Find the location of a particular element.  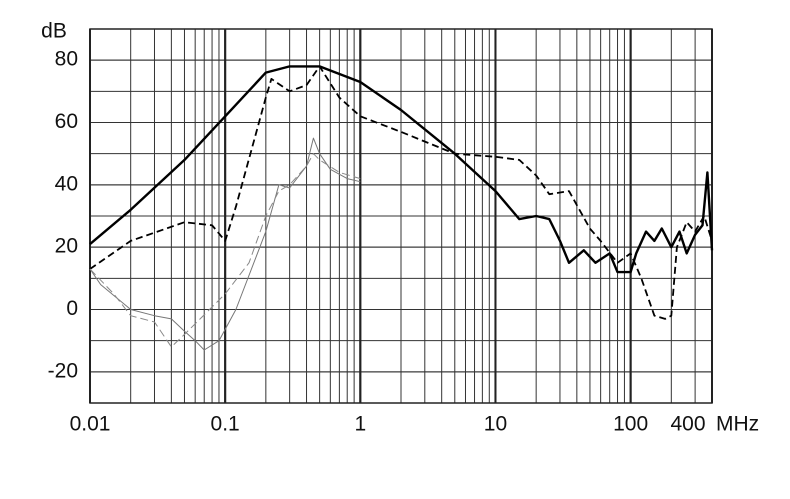

x-tick-label: 0.01 is located at coordinates (90, 424).